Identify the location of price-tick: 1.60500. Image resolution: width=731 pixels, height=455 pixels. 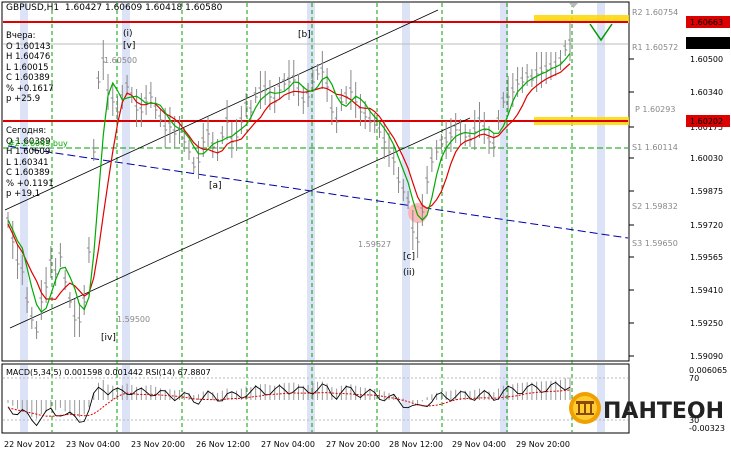
(706, 59).